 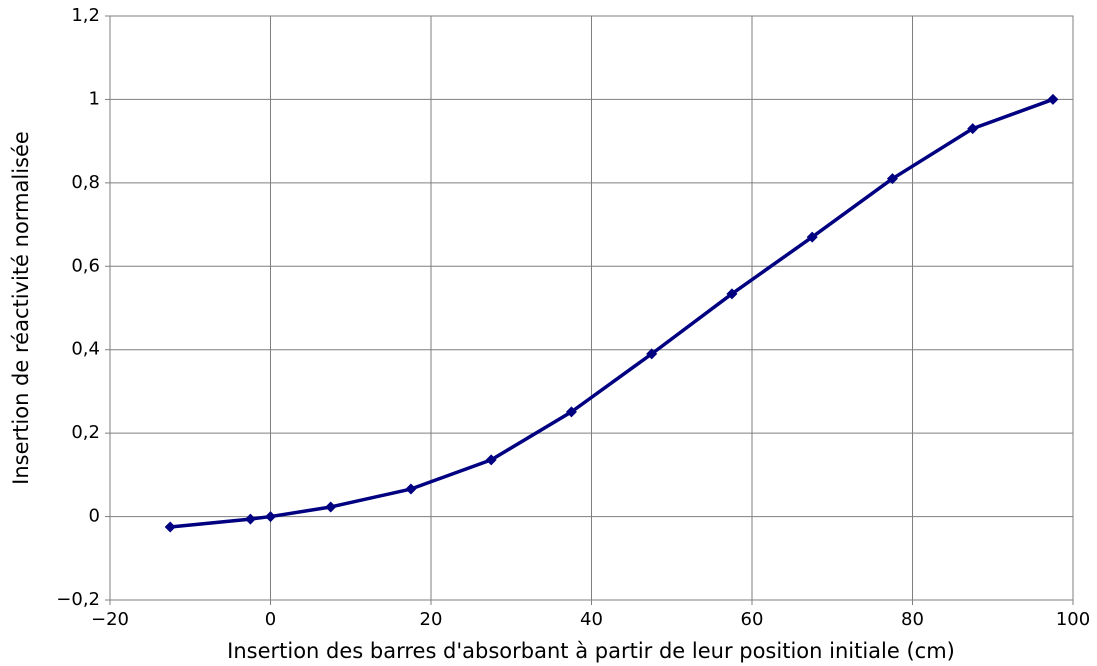 I want to click on y-tick-label: 0,6, so click(x=85, y=265).